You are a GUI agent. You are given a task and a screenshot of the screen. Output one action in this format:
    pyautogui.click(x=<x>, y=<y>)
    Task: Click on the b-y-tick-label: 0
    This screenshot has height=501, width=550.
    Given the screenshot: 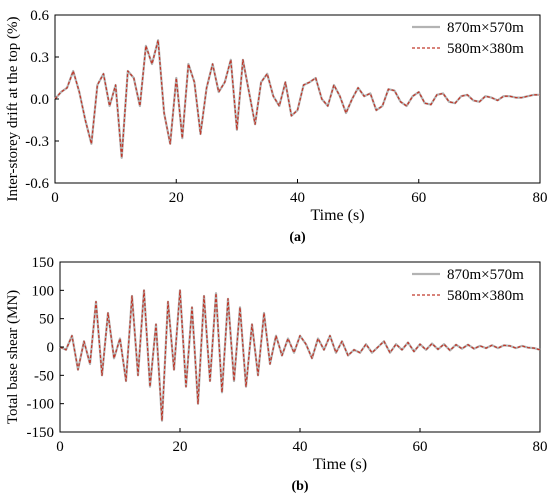 What is the action you would take?
    pyautogui.click(x=51, y=348)
    